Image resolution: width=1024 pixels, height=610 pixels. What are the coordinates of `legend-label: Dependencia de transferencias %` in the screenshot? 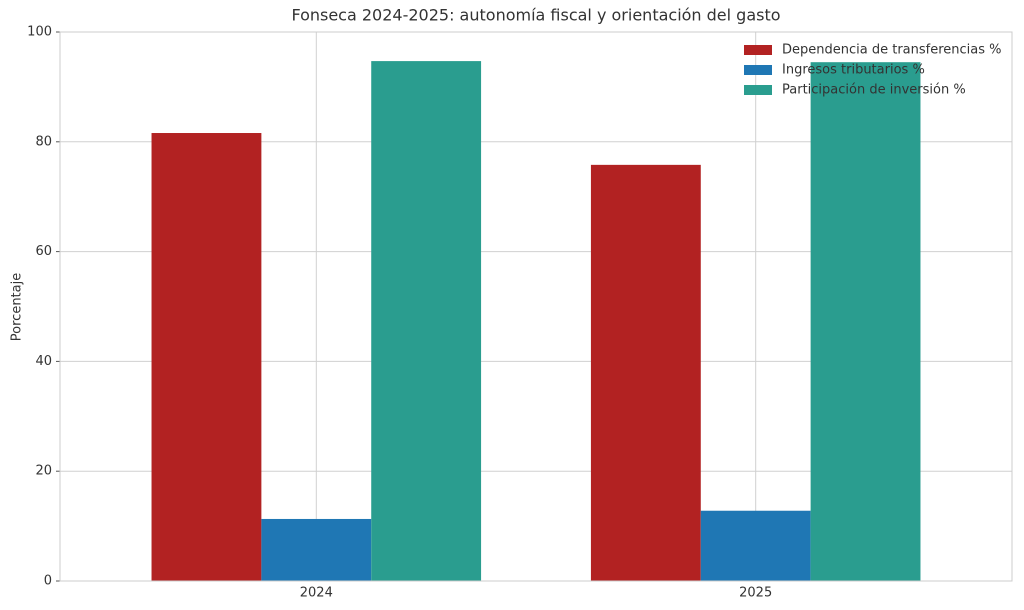 It's located at (892, 50).